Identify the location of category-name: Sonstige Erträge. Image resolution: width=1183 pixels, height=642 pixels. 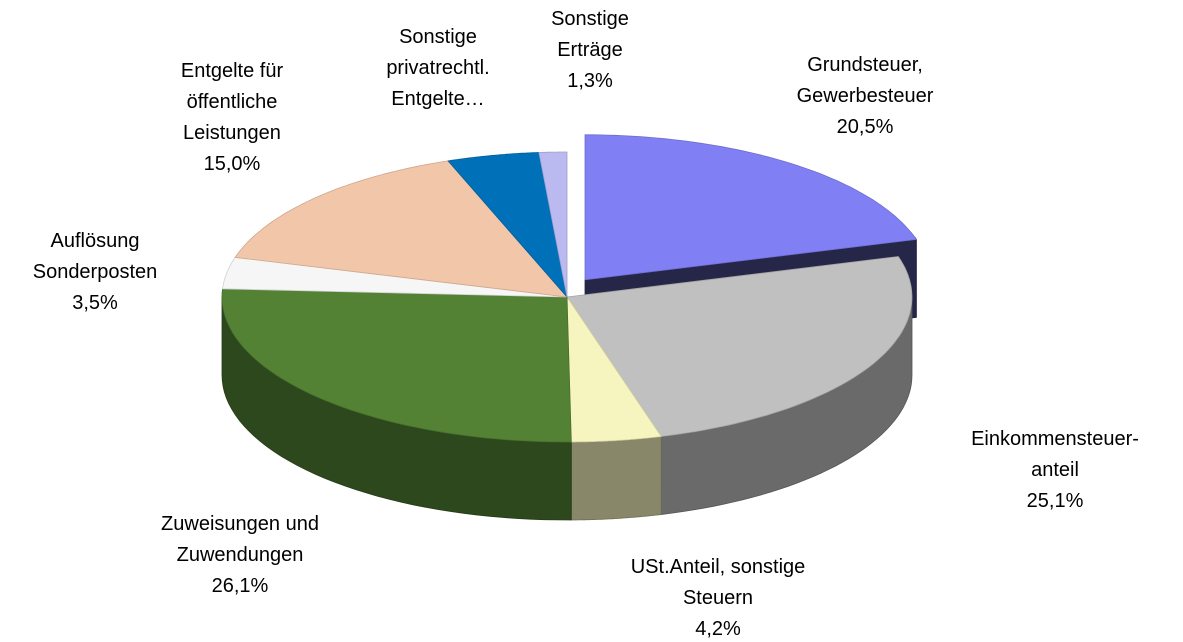
(590, 34).